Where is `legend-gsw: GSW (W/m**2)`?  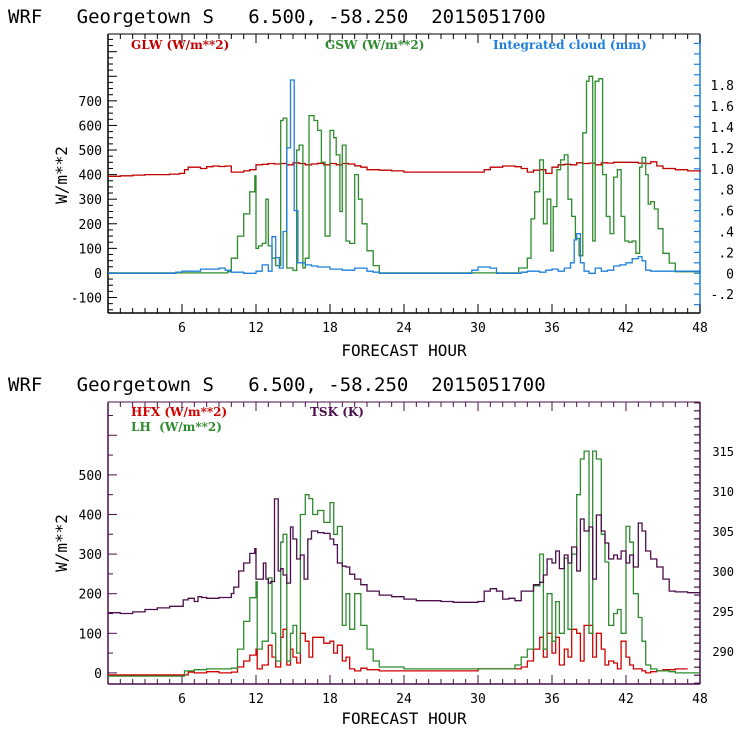 legend-gsw: GSW (W/m**2) is located at coordinates (374, 45).